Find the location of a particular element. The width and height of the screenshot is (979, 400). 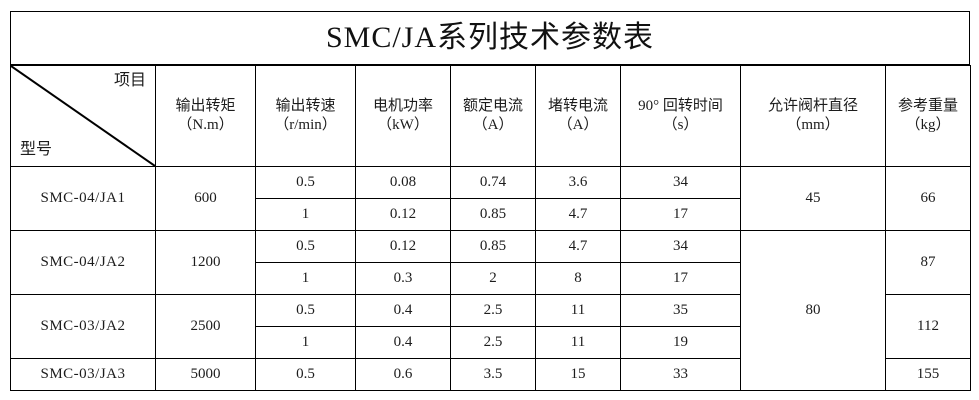

header-stall-current-unit: （A） is located at coordinates (578, 125).